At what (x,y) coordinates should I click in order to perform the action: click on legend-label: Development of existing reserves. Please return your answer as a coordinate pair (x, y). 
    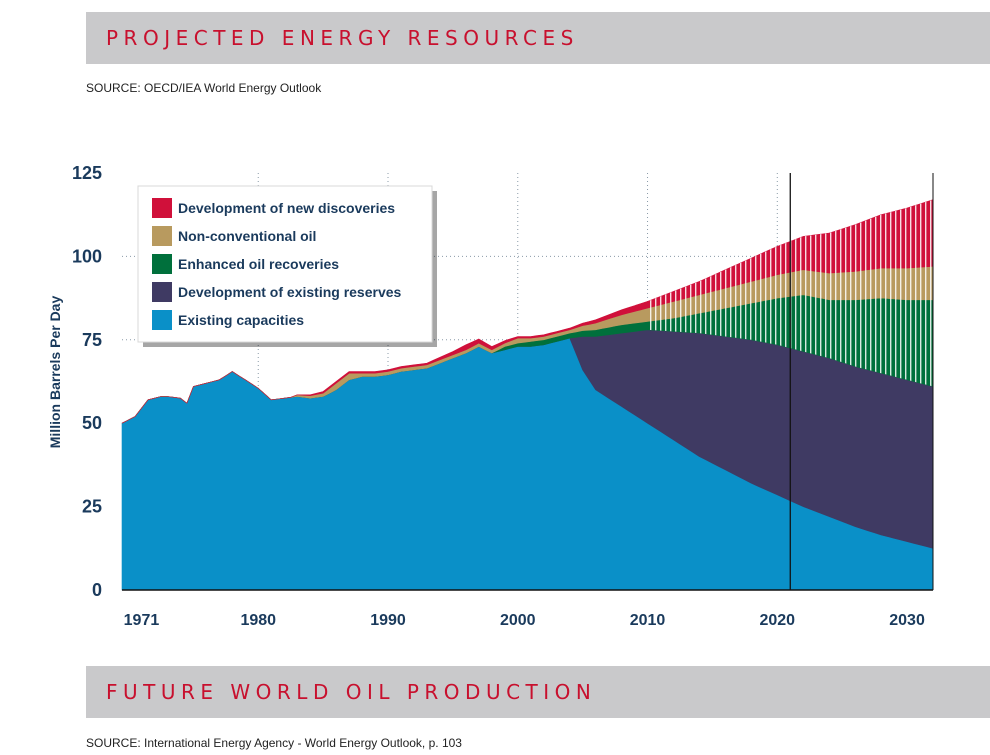
    Looking at the image, I should click on (290, 292).